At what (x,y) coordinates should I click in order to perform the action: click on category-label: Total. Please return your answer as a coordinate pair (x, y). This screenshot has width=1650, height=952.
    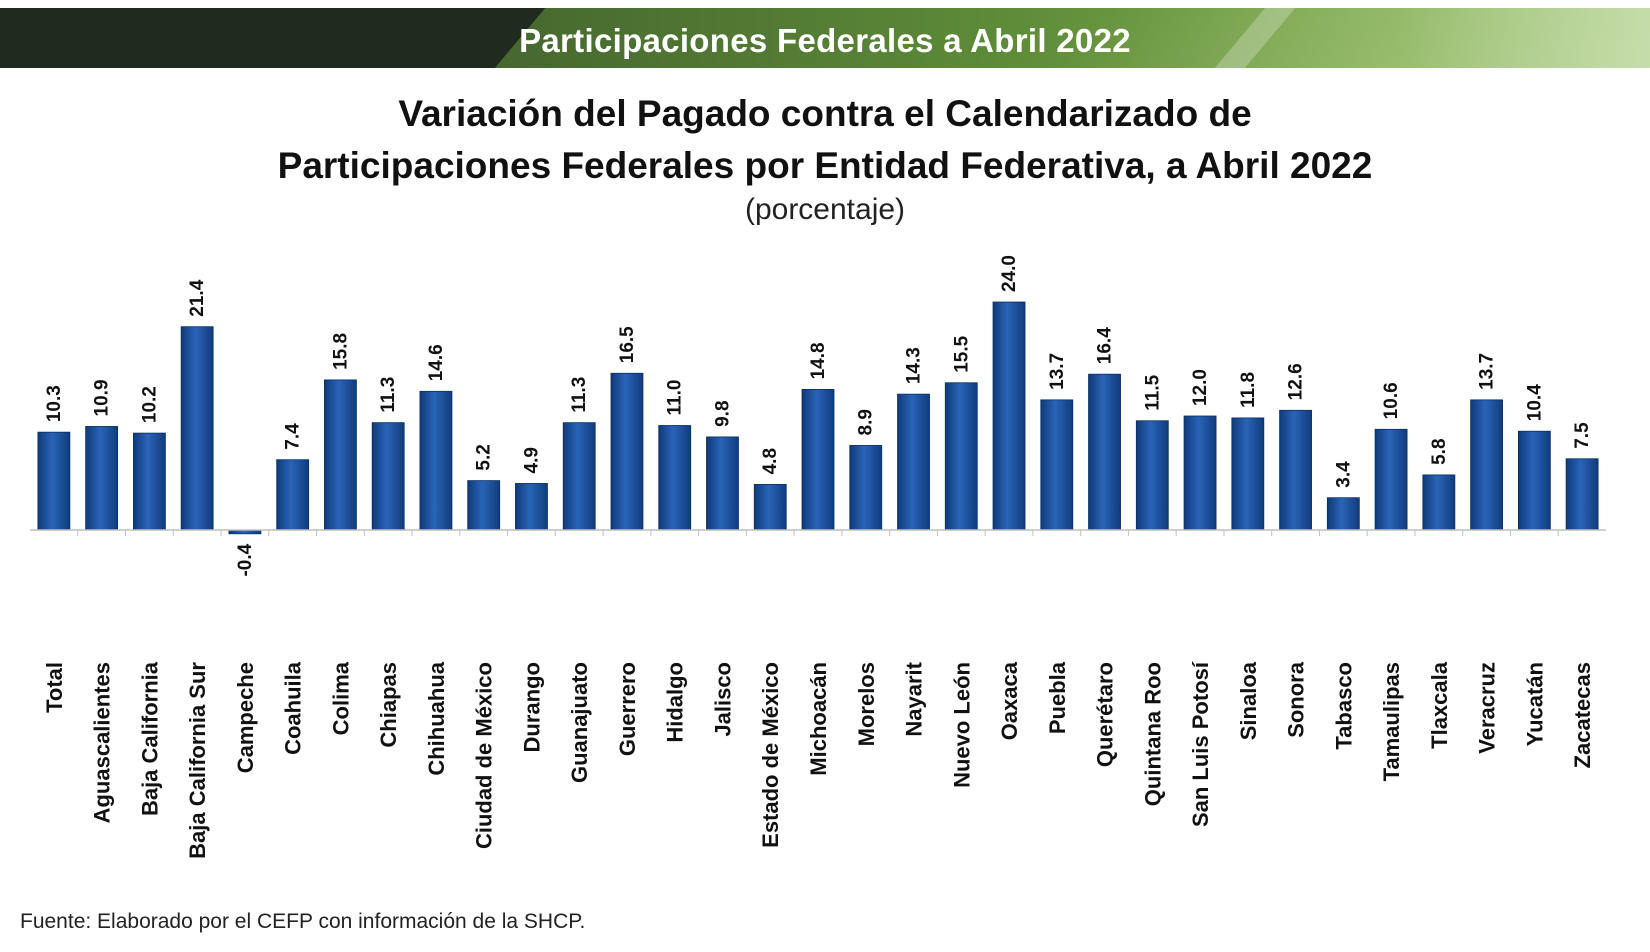
    Looking at the image, I should click on (54, 687).